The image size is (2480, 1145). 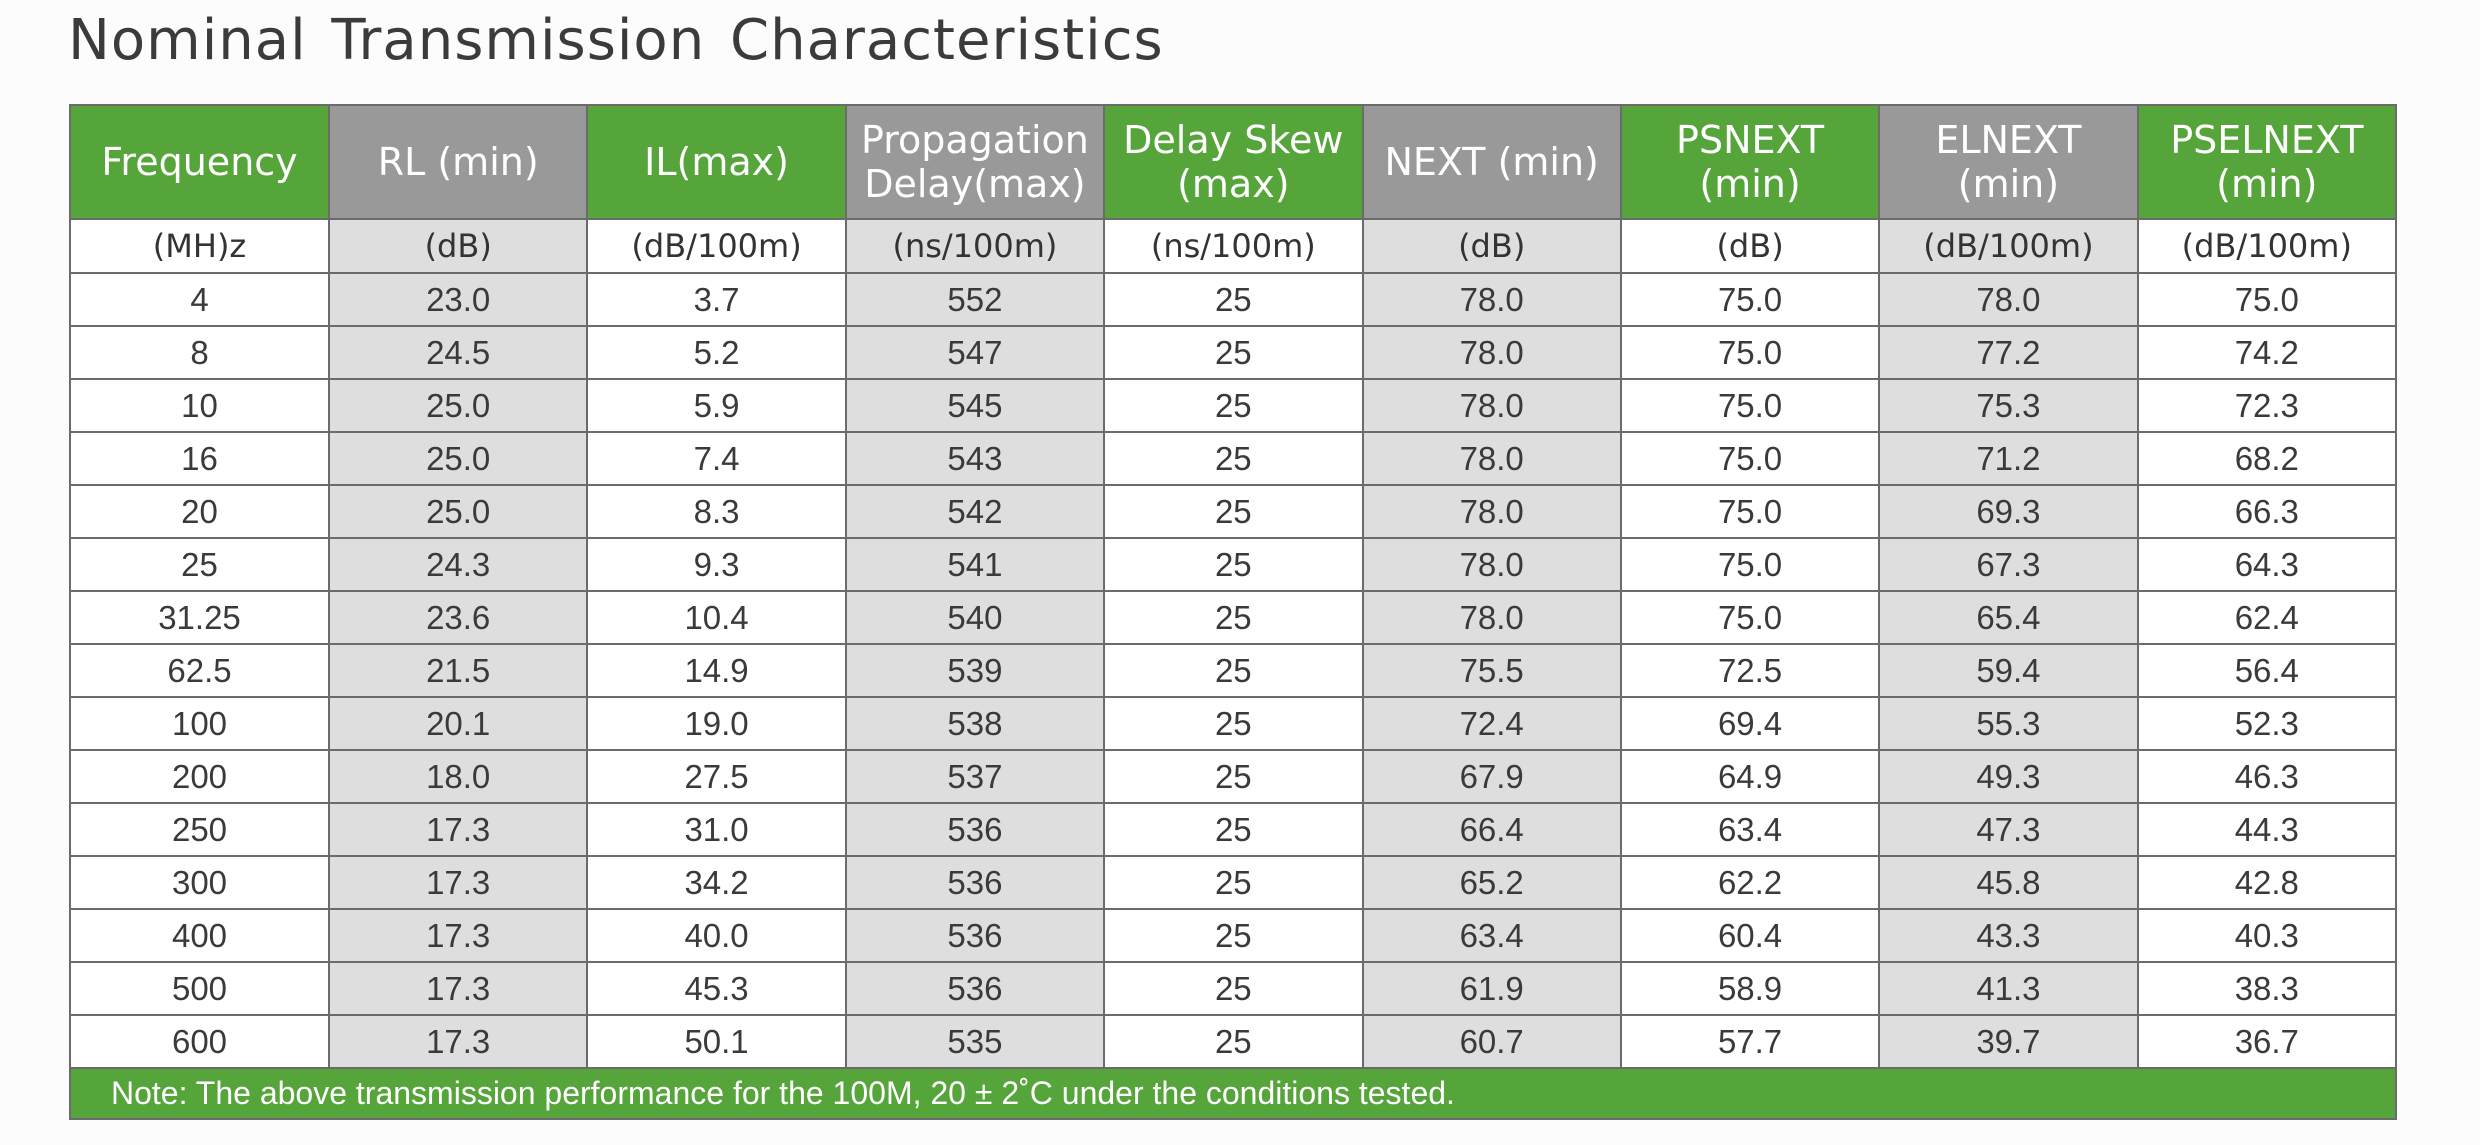 What do you see at coordinates (975, 405) in the screenshot?
I see `value-cell: 545` at bounding box center [975, 405].